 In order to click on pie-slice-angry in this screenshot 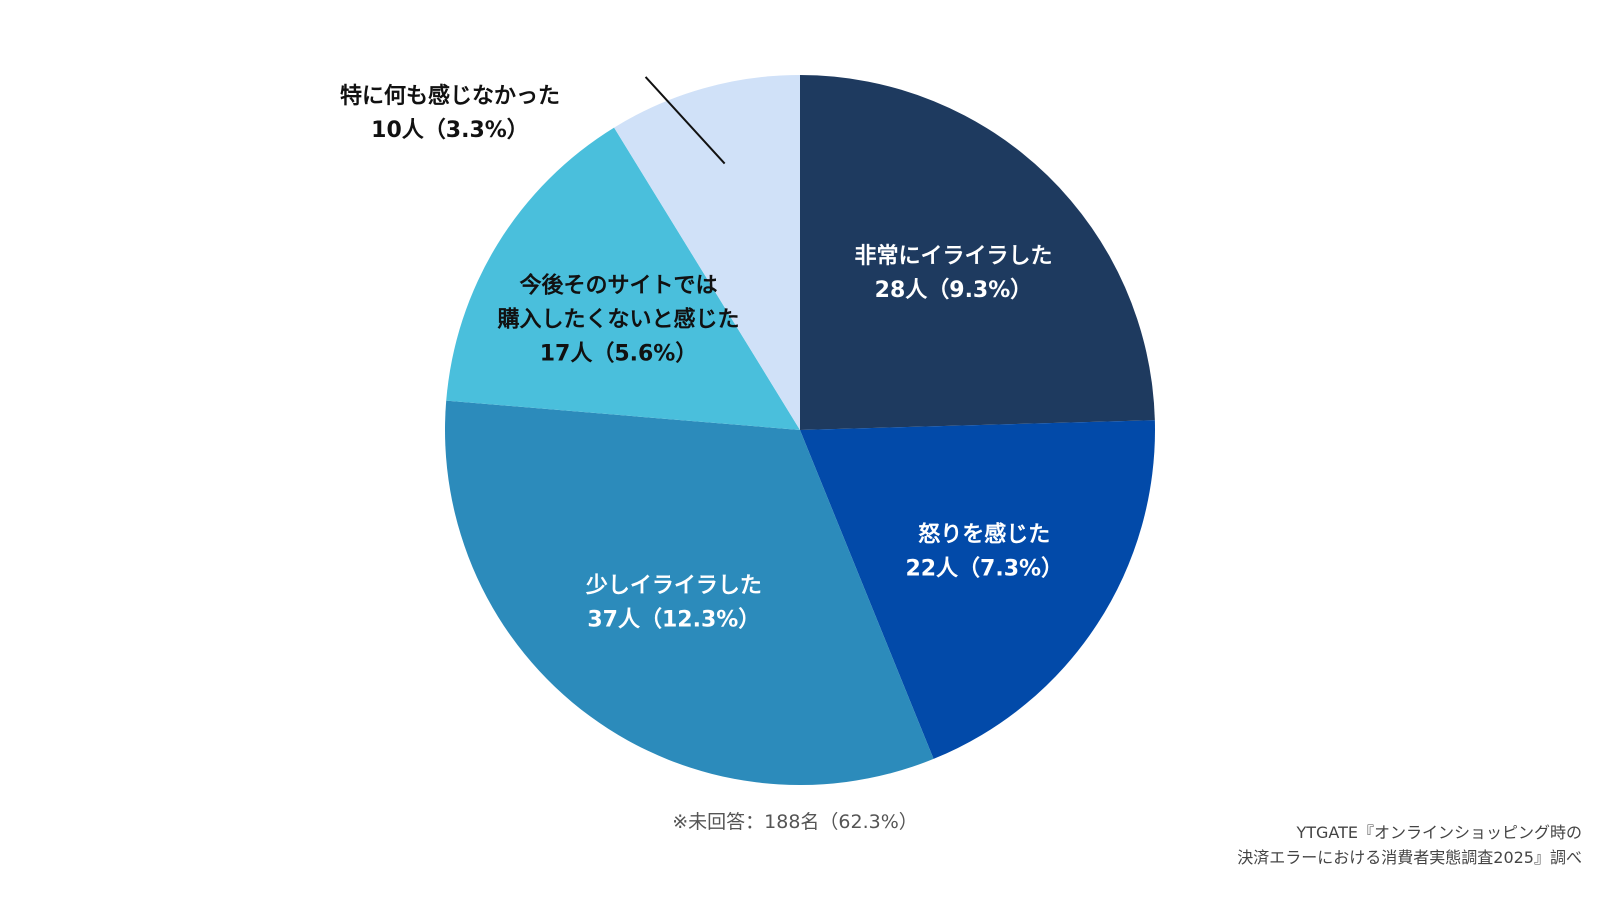, I will do `click(977, 589)`.